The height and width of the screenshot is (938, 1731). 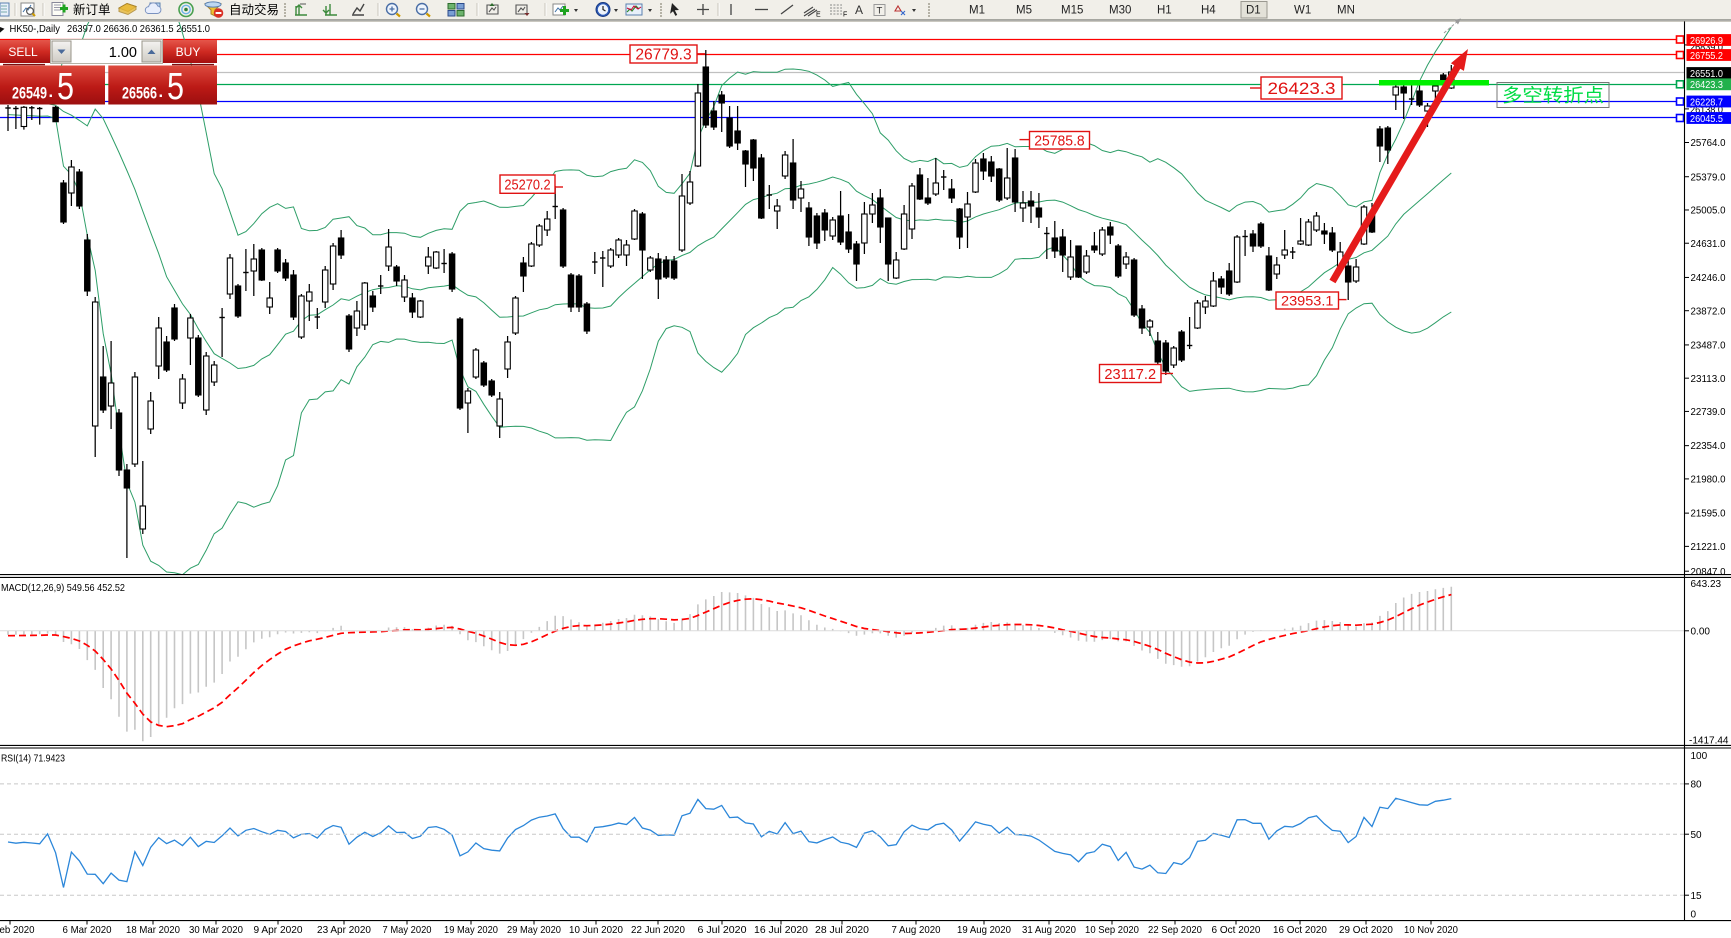 I want to click on svg-text: 29 Oct 2020, so click(x=1366, y=930).